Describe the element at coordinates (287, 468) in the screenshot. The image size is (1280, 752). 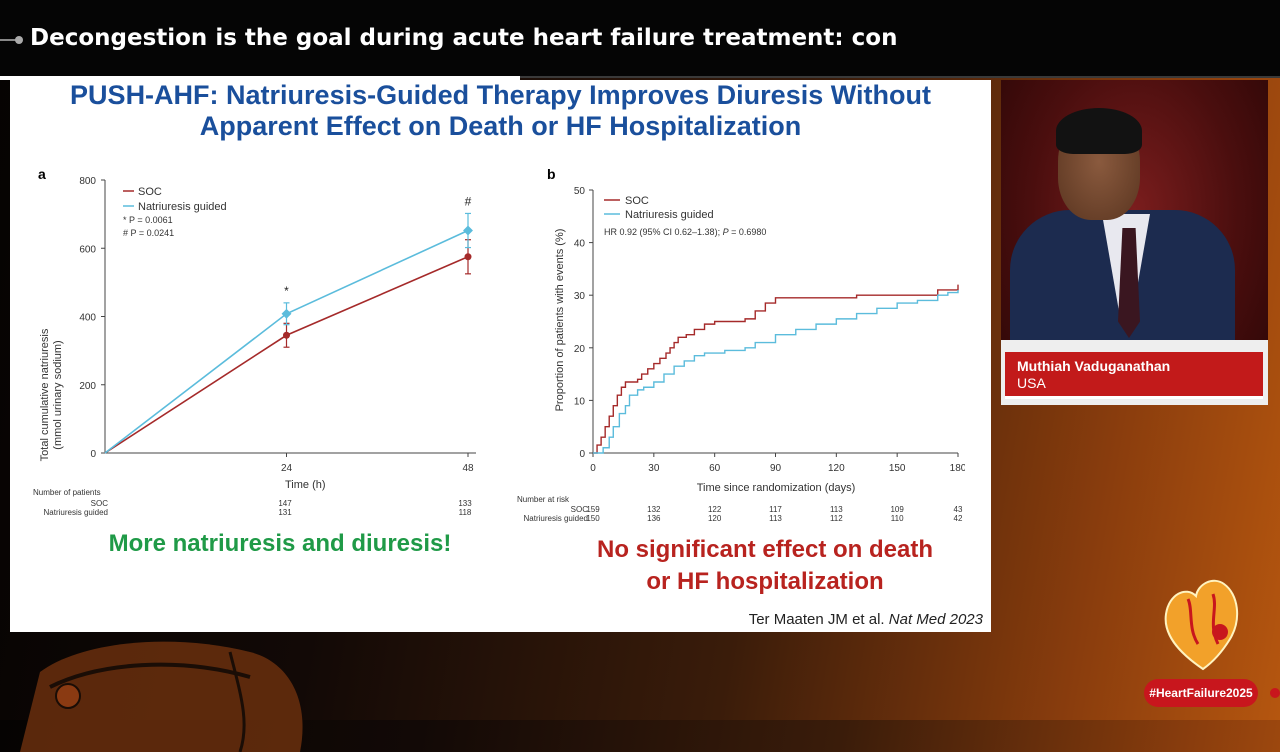
I see `x-tick-label-a: 24` at that location.